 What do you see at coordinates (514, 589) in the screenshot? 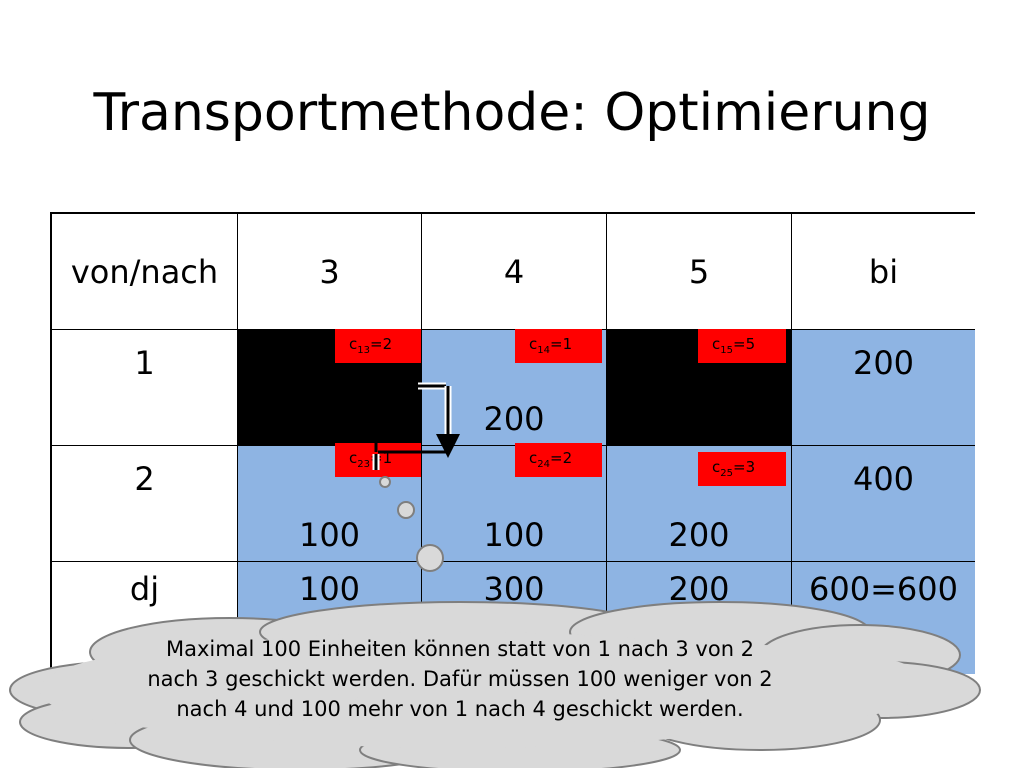
I see `demand-4: 300` at bounding box center [514, 589].